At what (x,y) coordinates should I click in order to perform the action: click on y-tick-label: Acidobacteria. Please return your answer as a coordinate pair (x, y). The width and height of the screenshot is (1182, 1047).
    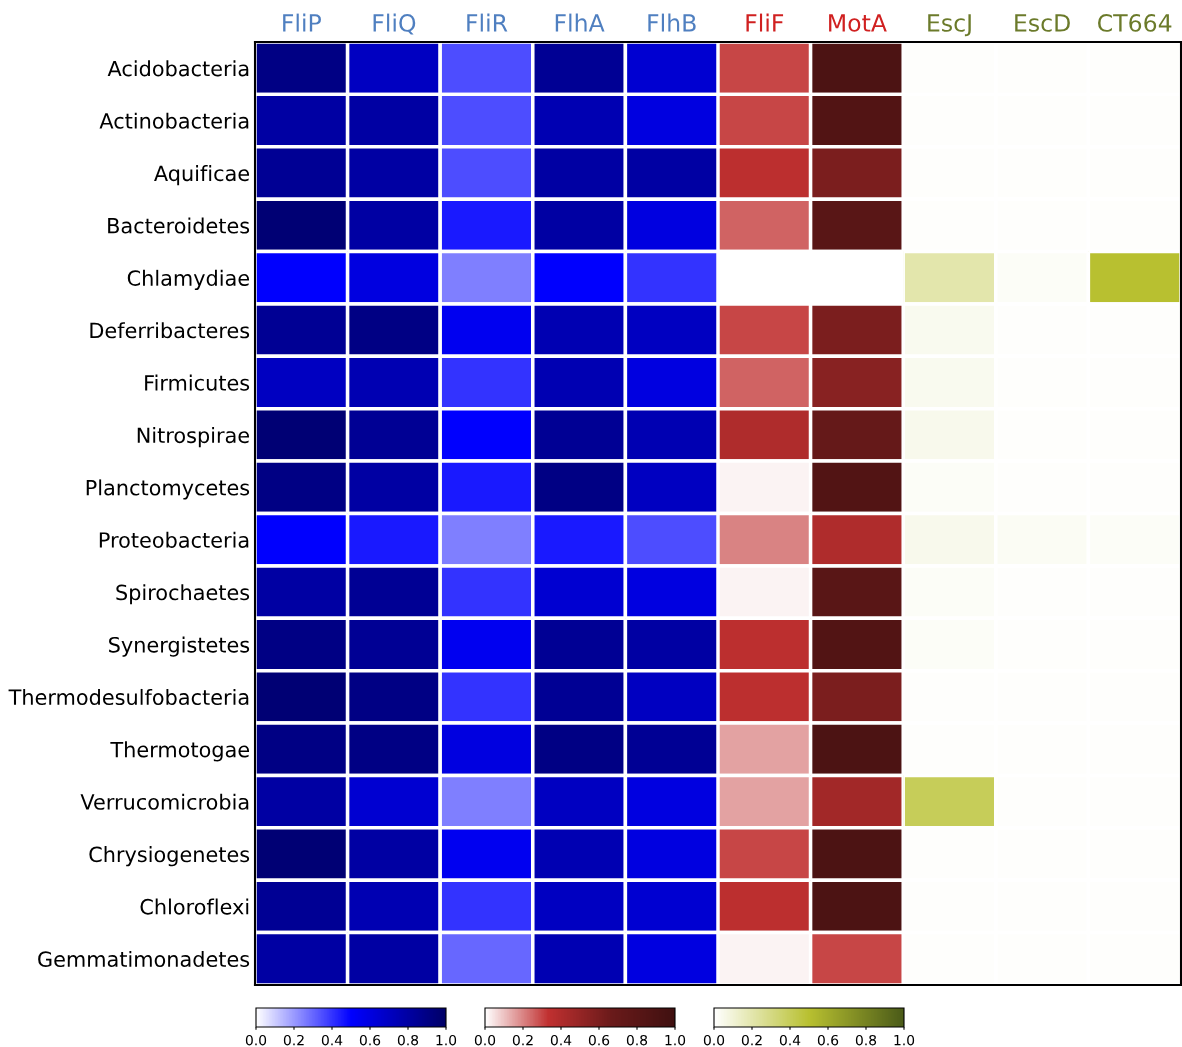
    Looking at the image, I should click on (178, 68).